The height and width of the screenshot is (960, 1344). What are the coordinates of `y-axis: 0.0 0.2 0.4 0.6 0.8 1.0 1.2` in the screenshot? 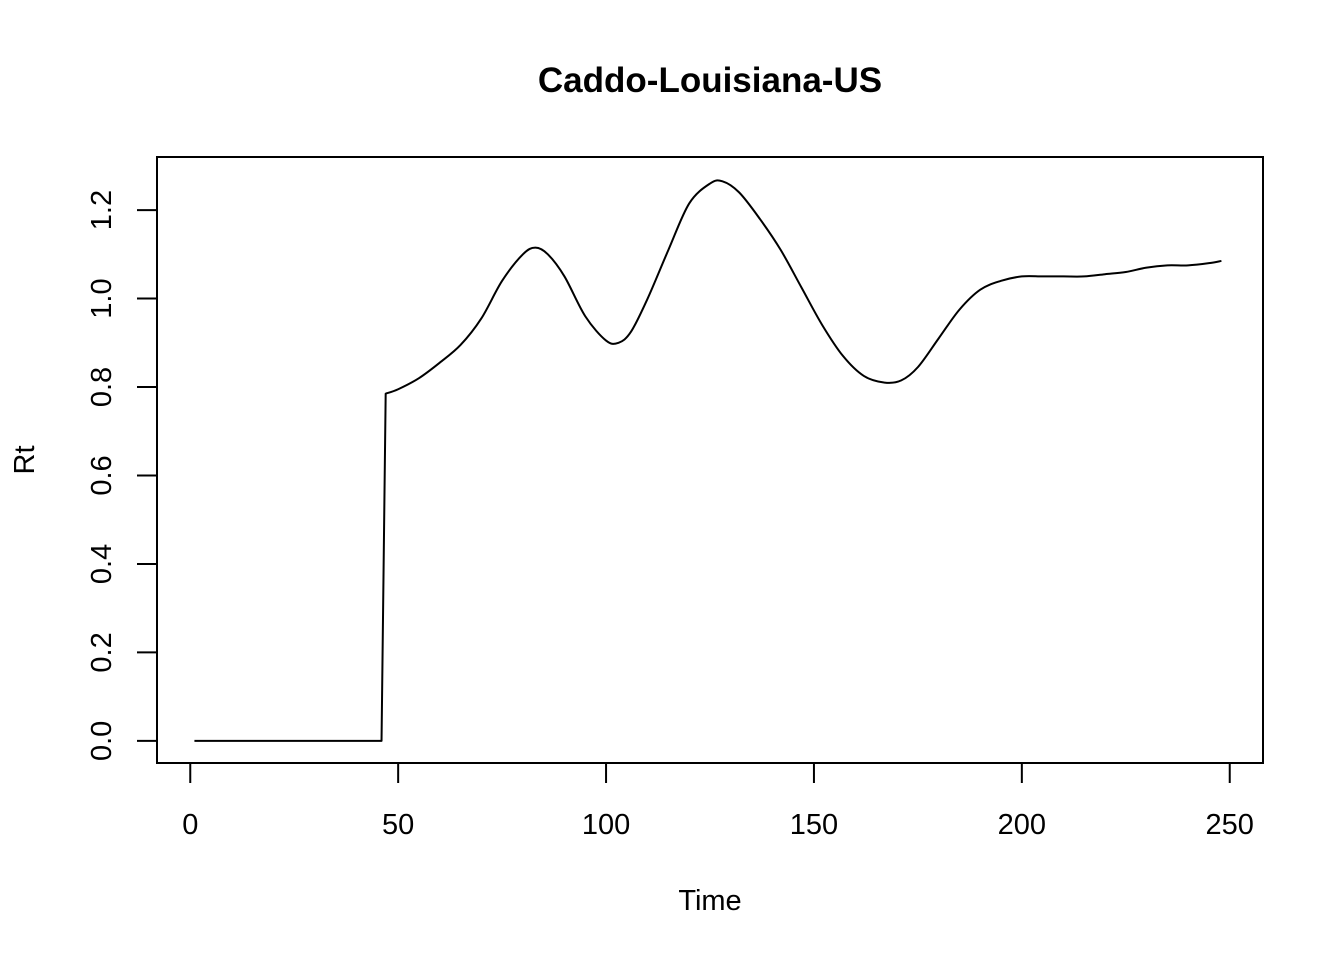 It's located at (122, 475).